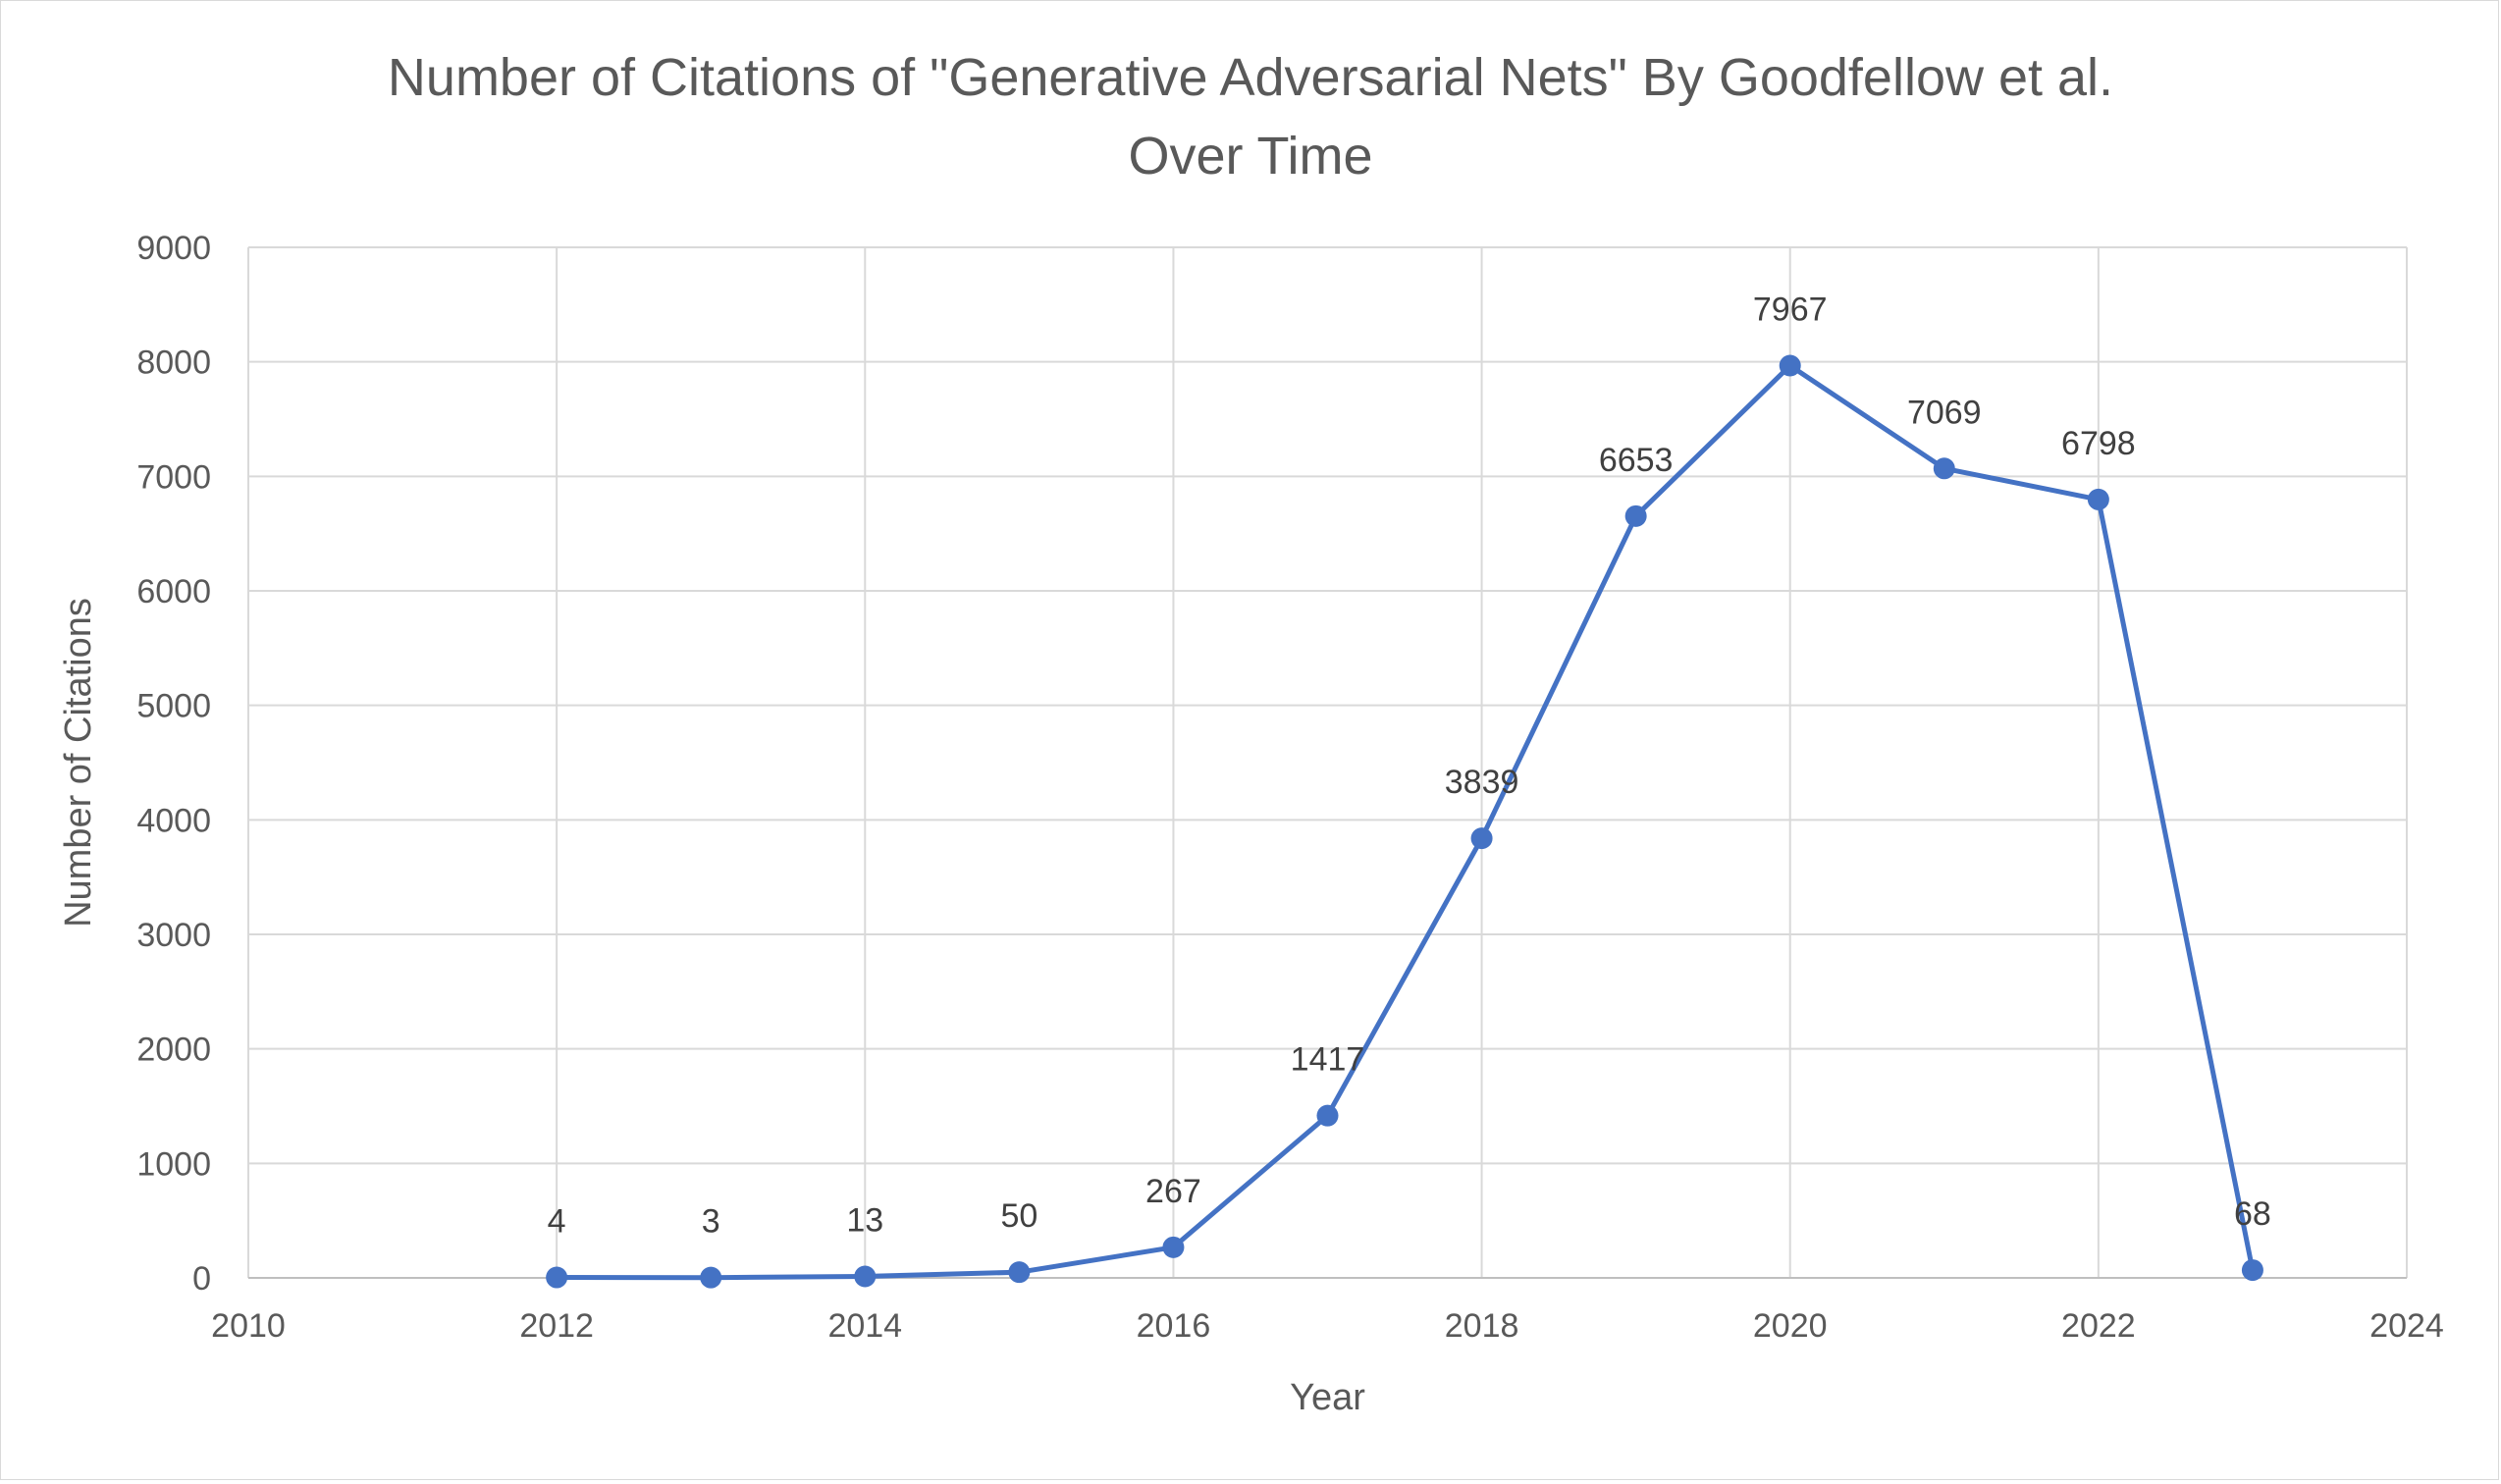 The height and width of the screenshot is (1484, 2501). Describe the element at coordinates (174, 363) in the screenshot. I see `y-tick-label-8000: 8000` at that location.